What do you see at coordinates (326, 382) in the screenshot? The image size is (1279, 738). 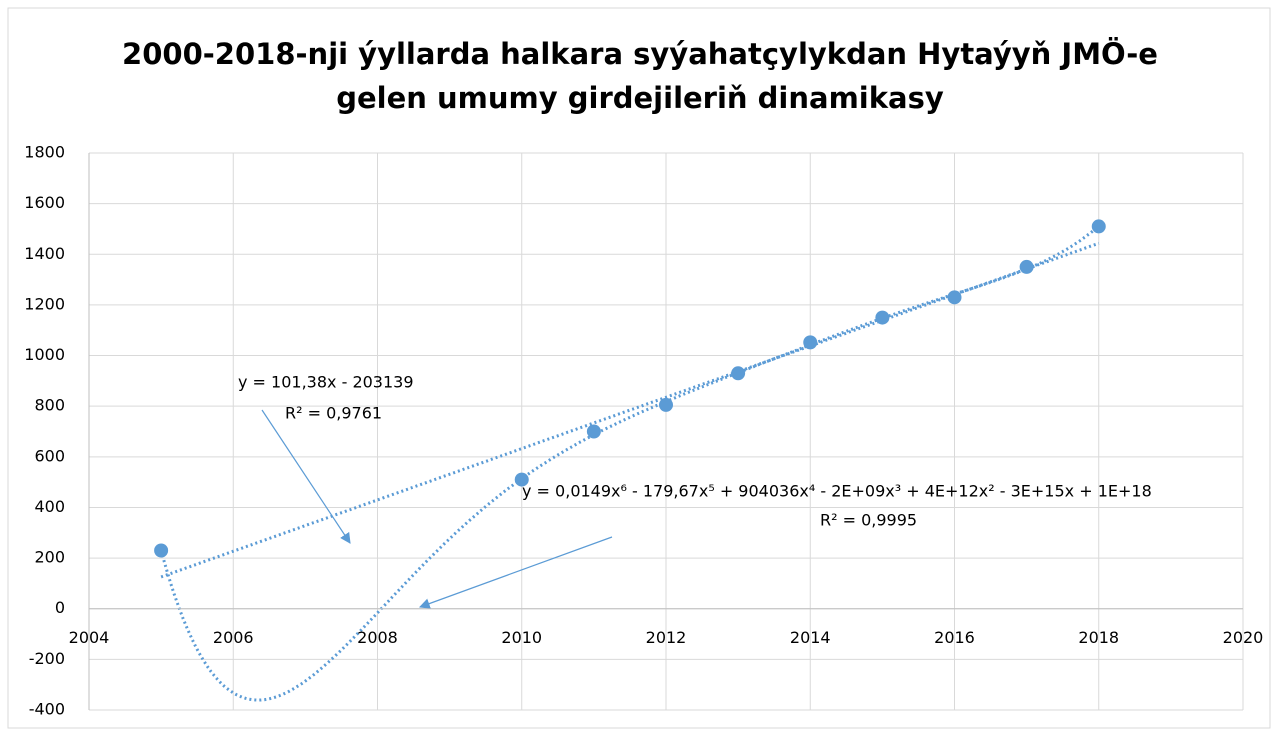 I see `trend-equation: y = 101,38x - 203139` at bounding box center [326, 382].